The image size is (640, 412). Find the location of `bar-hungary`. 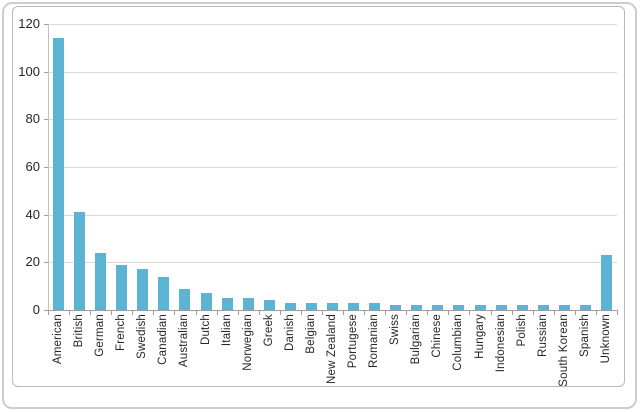

bar-hungary is located at coordinates (480, 307).